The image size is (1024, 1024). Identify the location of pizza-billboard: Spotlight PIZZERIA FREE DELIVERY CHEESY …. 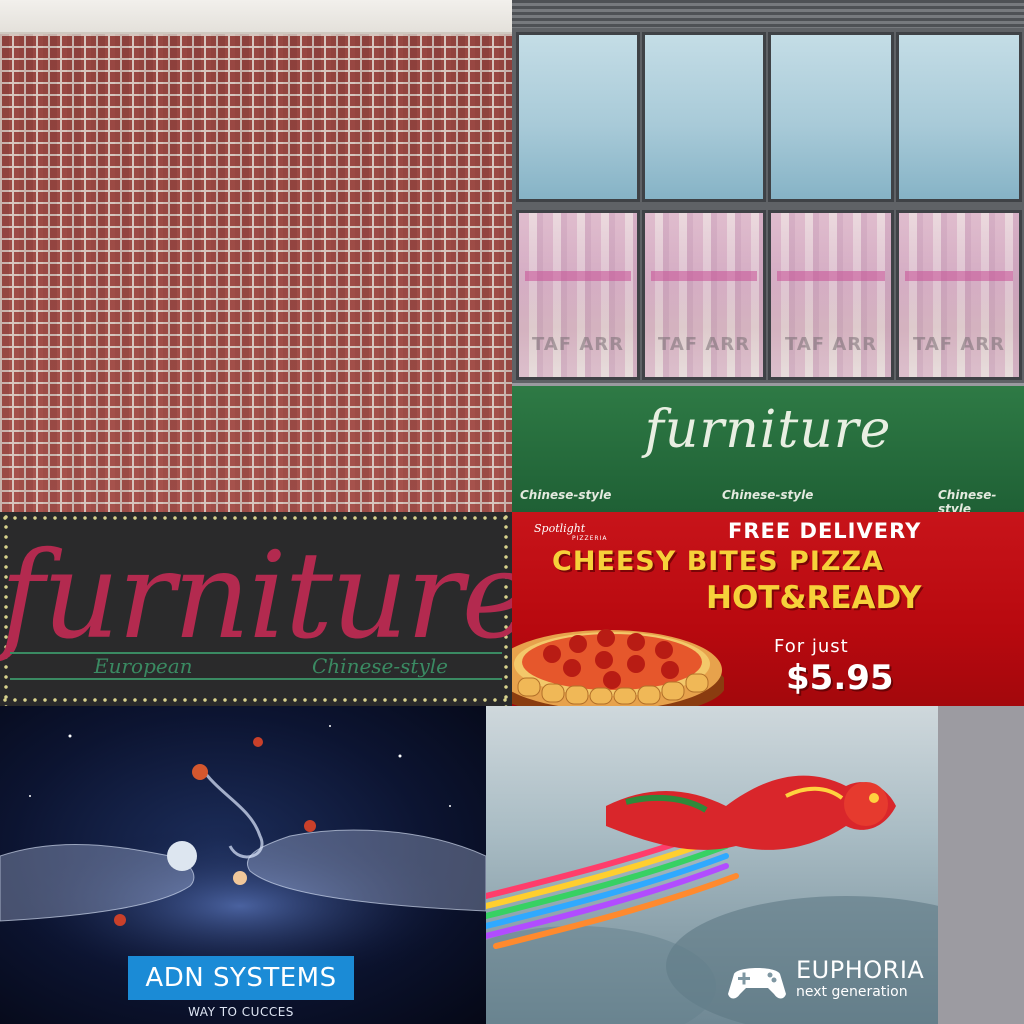
(768, 609).